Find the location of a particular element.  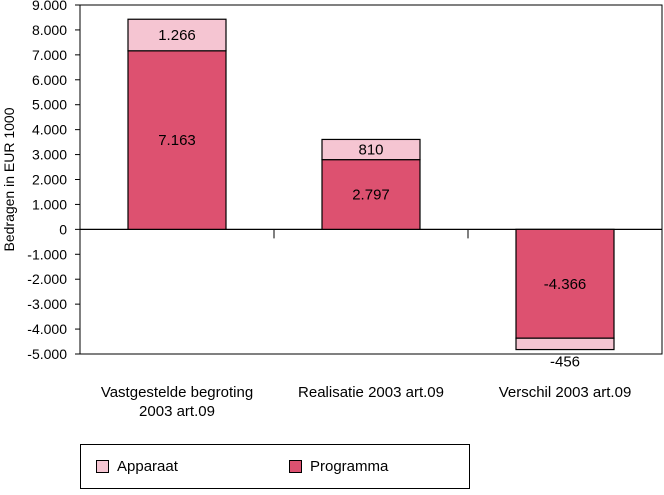

data-label-programma: -4.366 is located at coordinates (565, 284).